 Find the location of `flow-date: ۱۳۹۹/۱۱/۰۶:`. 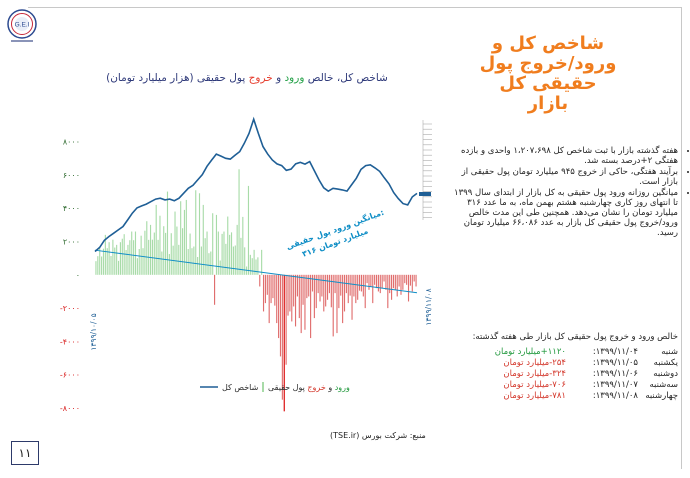

flow-date: ۱۳۹۹/۱۱/۰۶: is located at coordinates (615, 374).